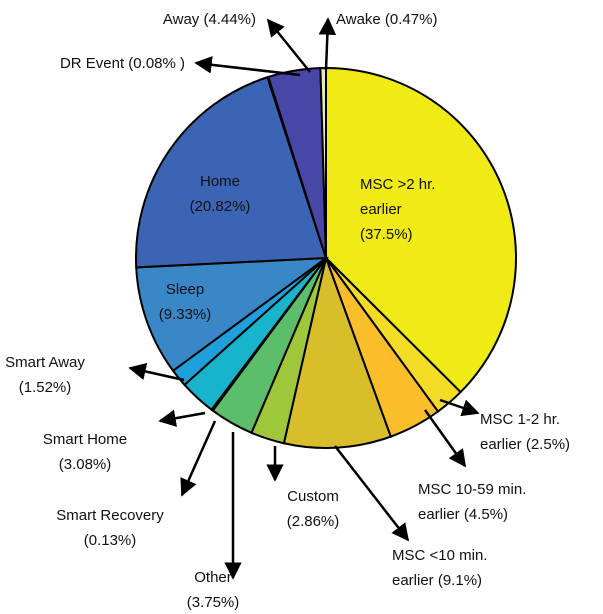 Image resolution: width=603 pixels, height=614 pixels. I want to click on data-label: (3.75%), so click(213, 602).